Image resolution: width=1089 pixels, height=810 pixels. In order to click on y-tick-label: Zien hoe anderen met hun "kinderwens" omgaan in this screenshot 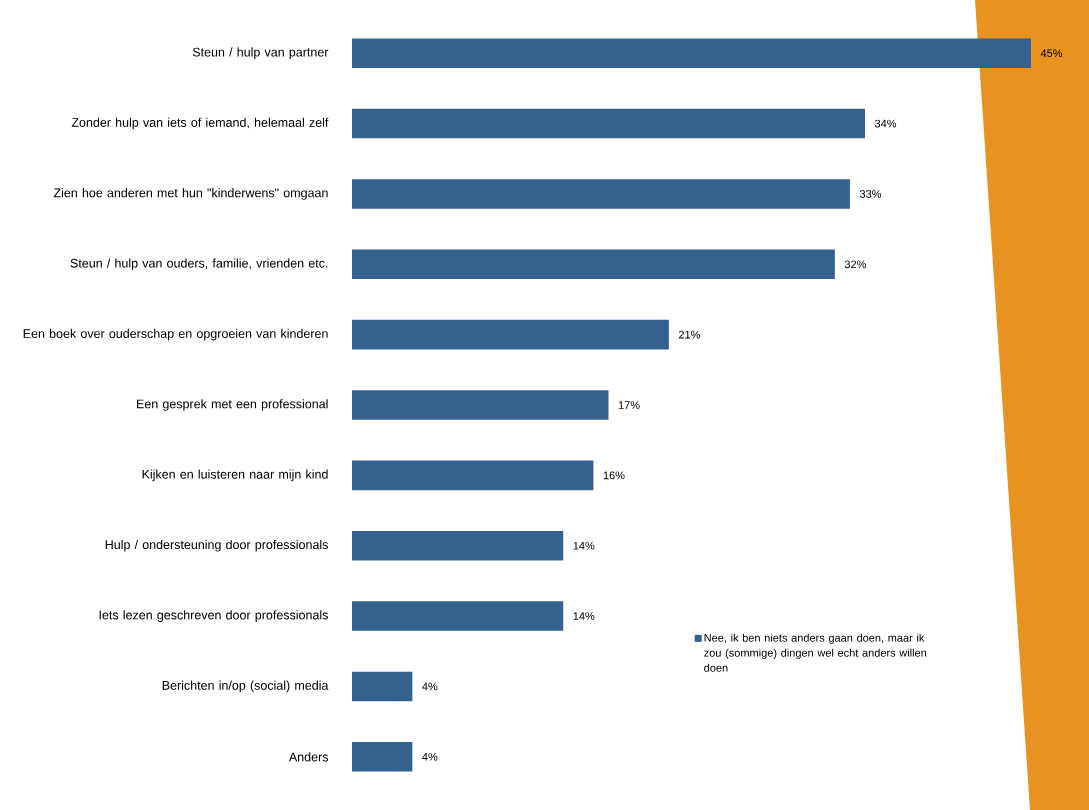, I will do `click(190, 194)`.